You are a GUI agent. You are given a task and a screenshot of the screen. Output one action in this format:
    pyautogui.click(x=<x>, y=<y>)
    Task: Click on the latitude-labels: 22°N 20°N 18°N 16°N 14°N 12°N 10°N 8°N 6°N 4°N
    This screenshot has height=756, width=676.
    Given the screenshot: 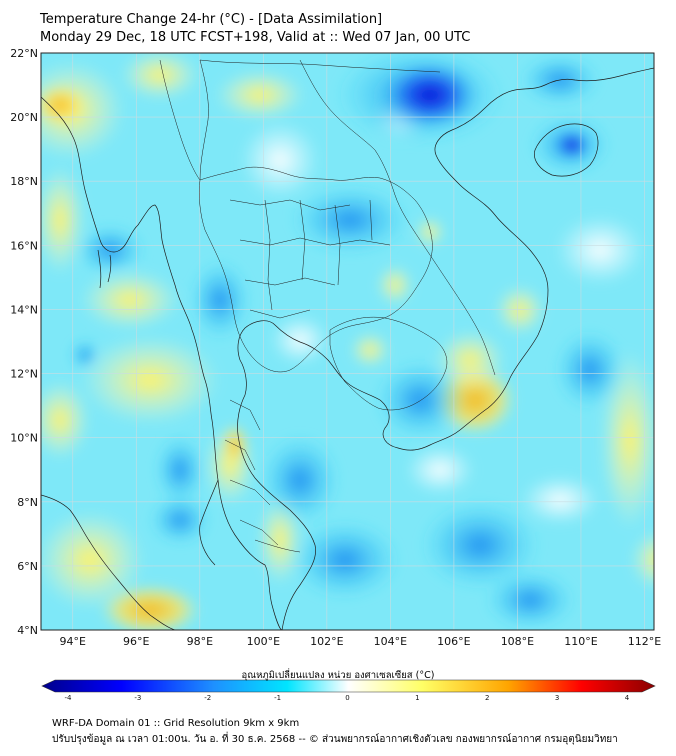 What is the action you would take?
    pyautogui.click(x=24, y=342)
    